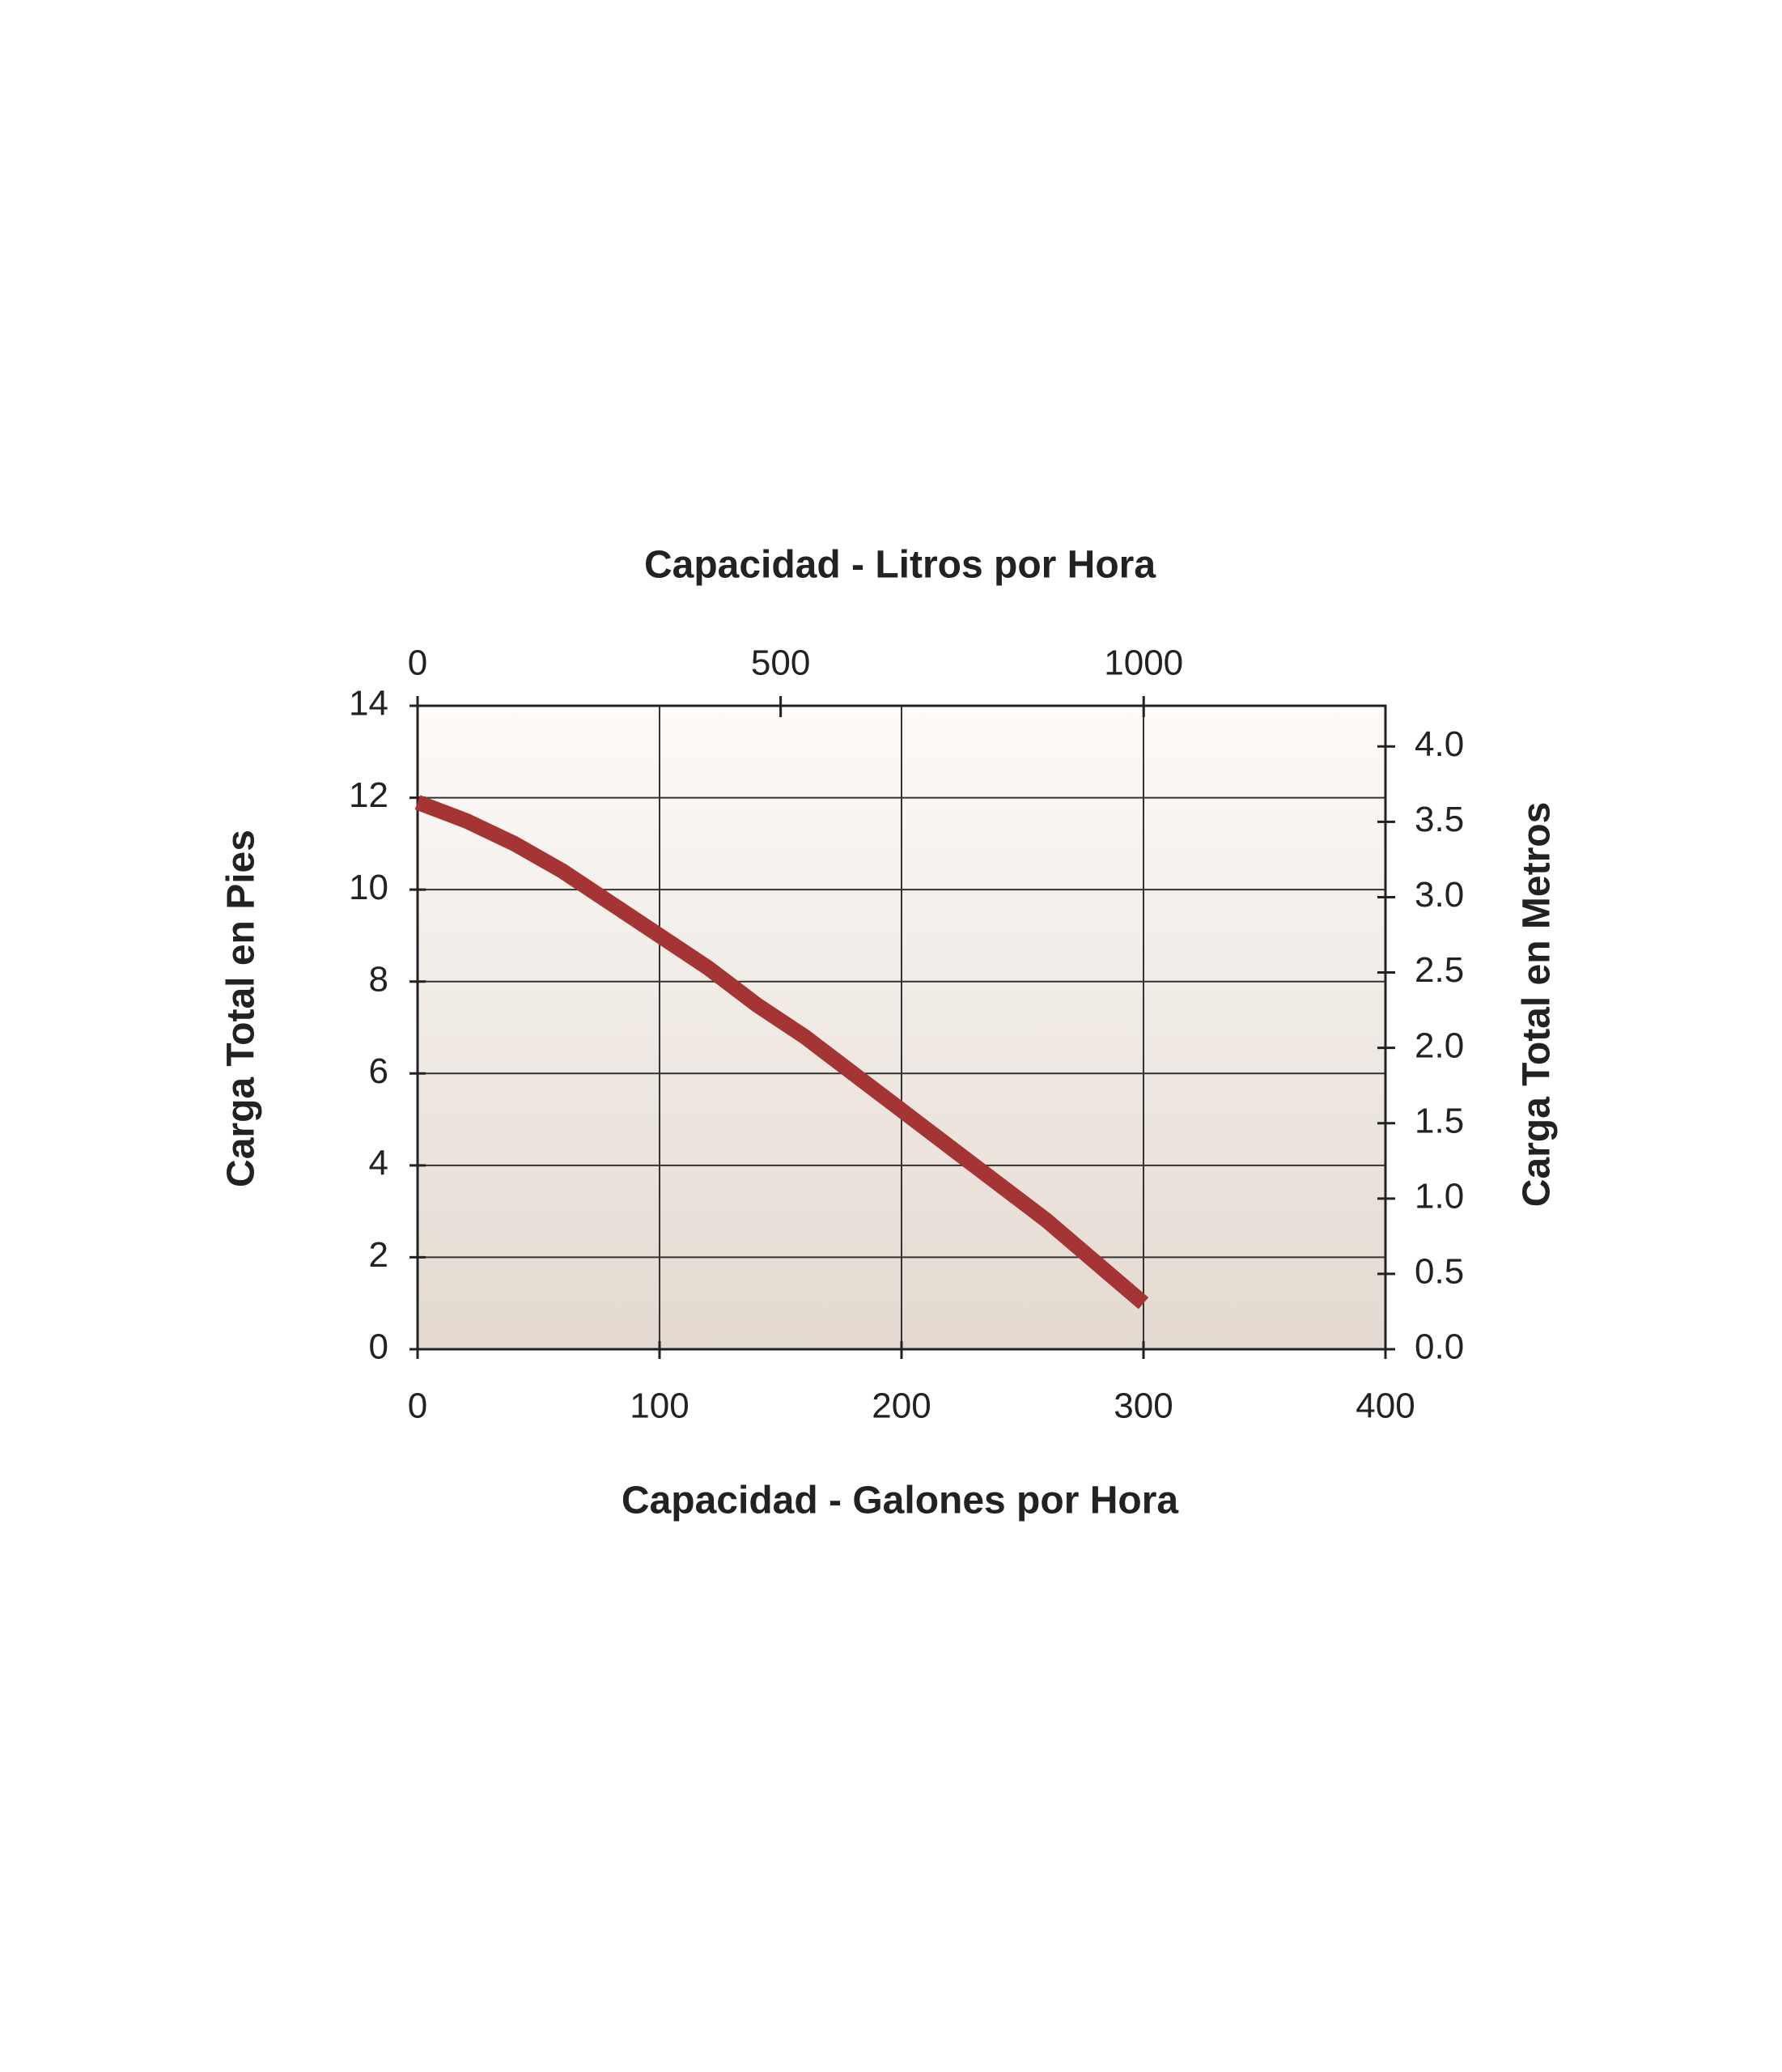 This screenshot has width=1782, height=2072. Describe the element at coordinates (1439, 1272) in the screenshot. I see `y2-tick-label: 0.5` at that location.